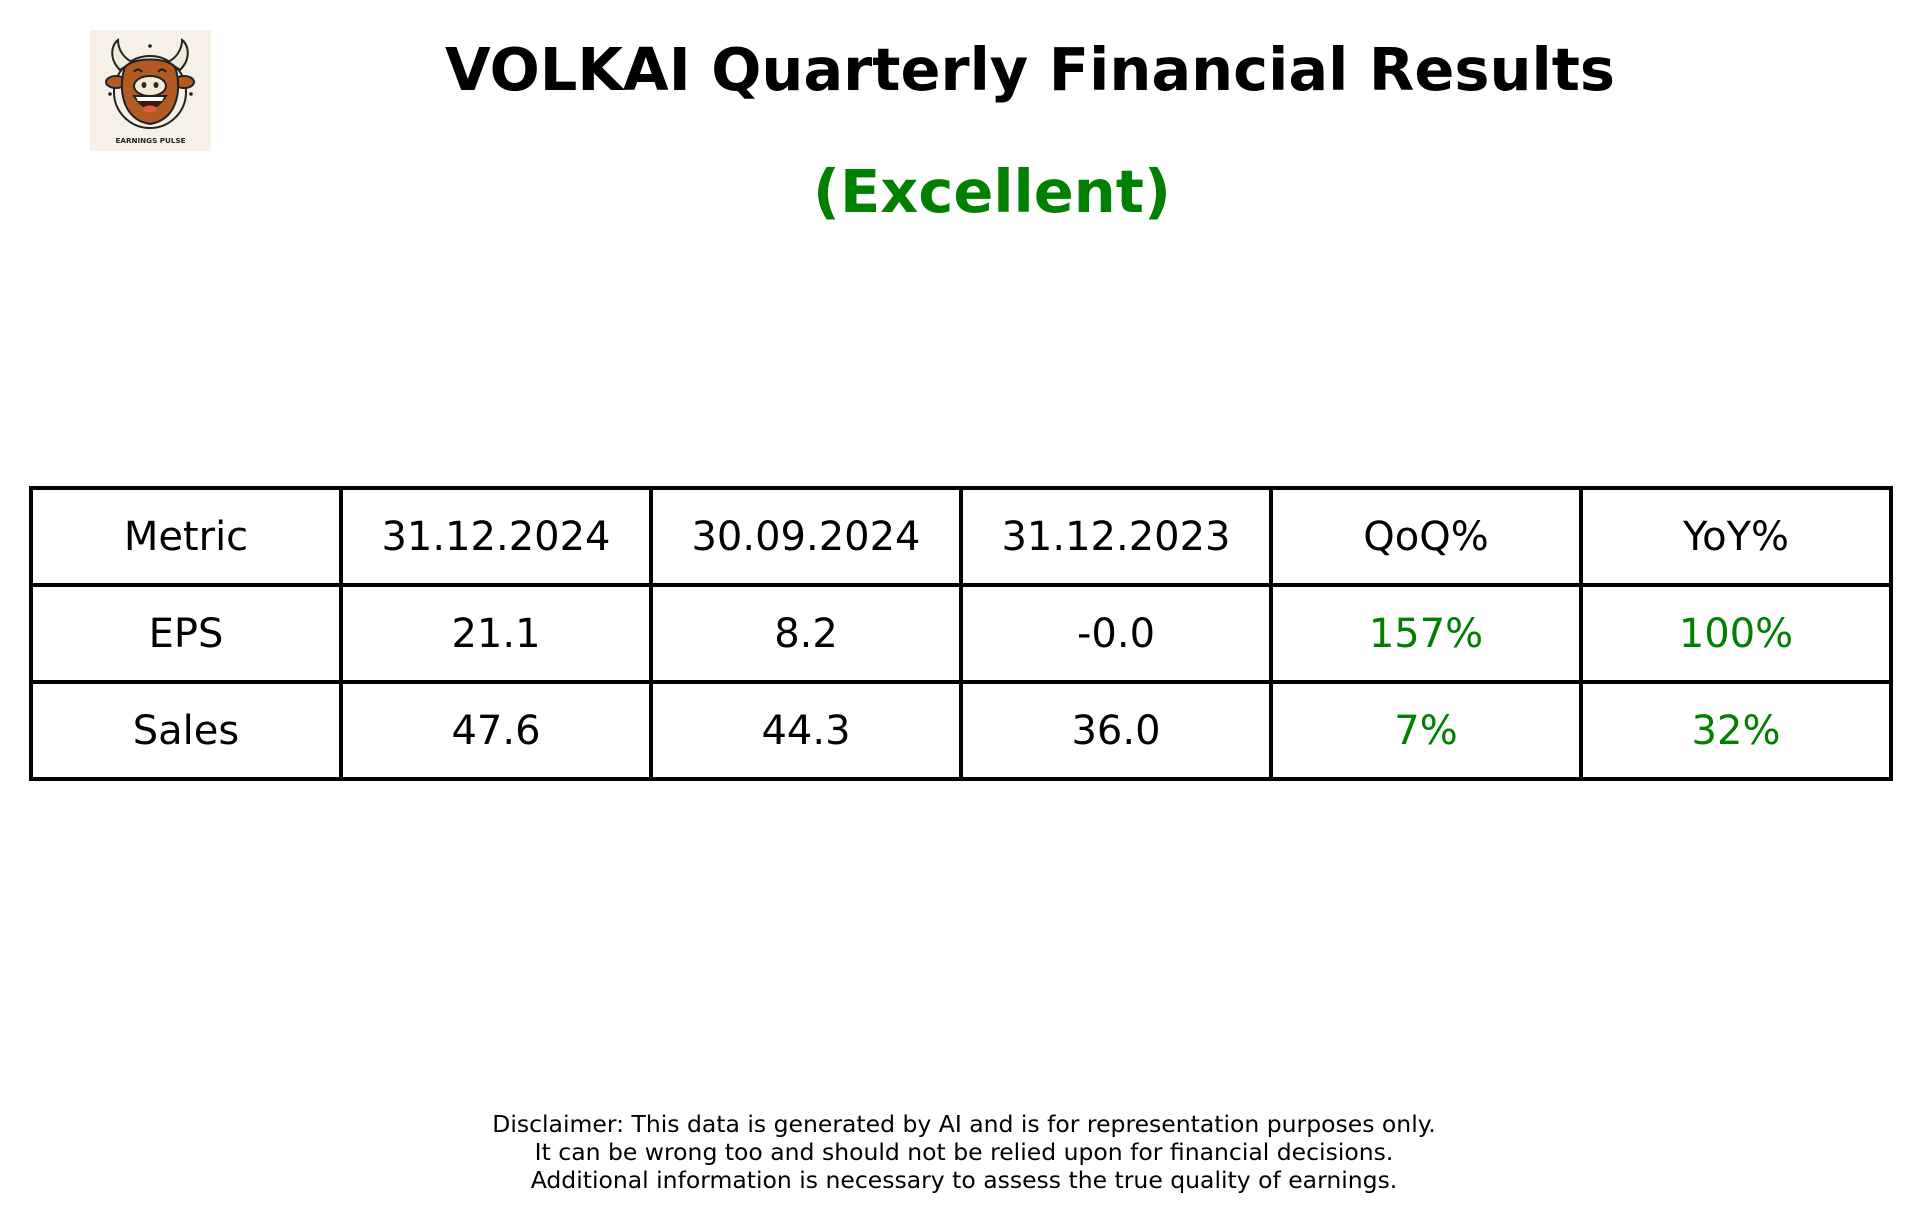 This screenshot has height=1220, width=1919. What do you see at coordinates (806, 536) in the screenshot?
I see `column-header-previous-quarter: 30.09.2024` at bounding box center [806, 536].